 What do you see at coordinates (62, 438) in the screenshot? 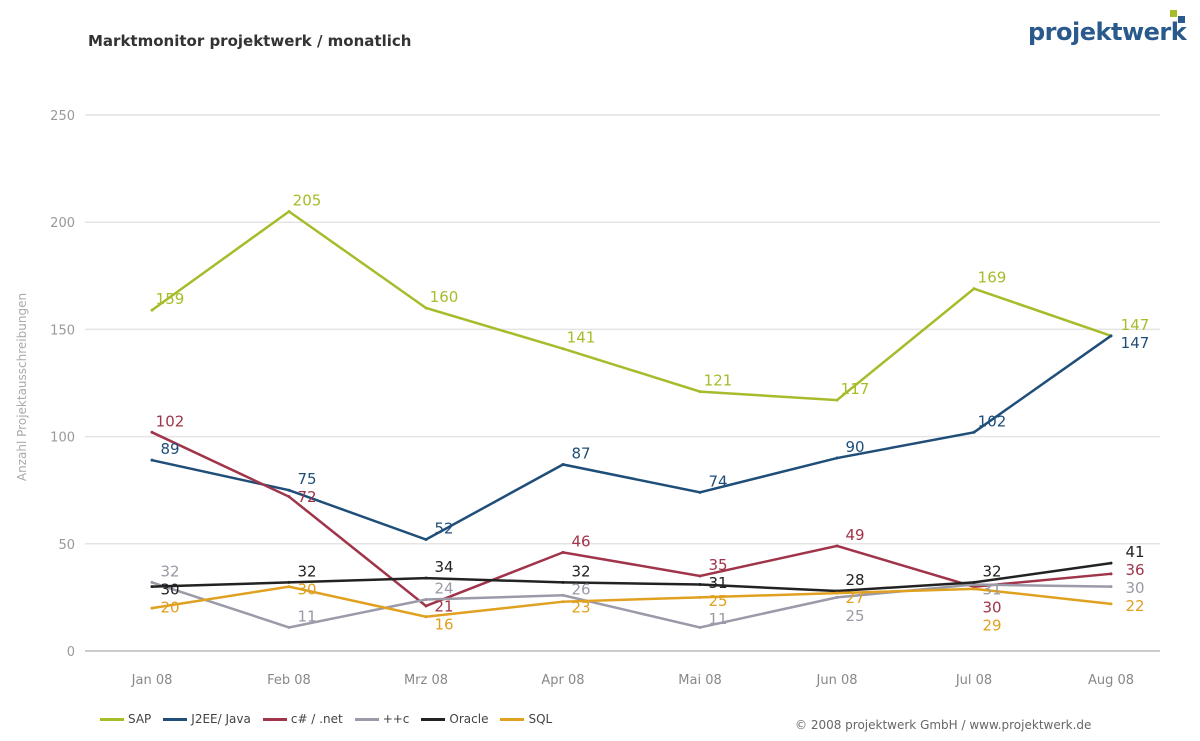
I see `y-tick-label: 100` at bounding box center [62, 438].